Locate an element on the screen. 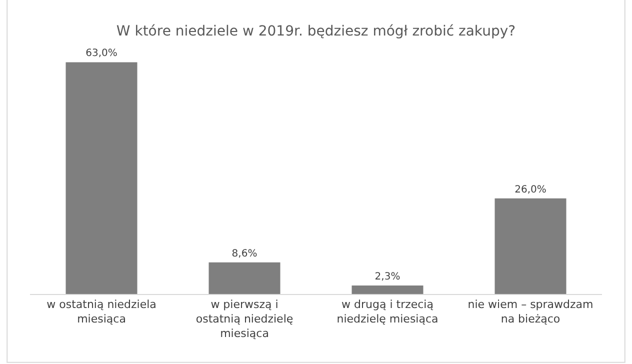 The width and height of the screenshot is (632, 364). data-label: 8,6% is located at coordinates (245, 254).